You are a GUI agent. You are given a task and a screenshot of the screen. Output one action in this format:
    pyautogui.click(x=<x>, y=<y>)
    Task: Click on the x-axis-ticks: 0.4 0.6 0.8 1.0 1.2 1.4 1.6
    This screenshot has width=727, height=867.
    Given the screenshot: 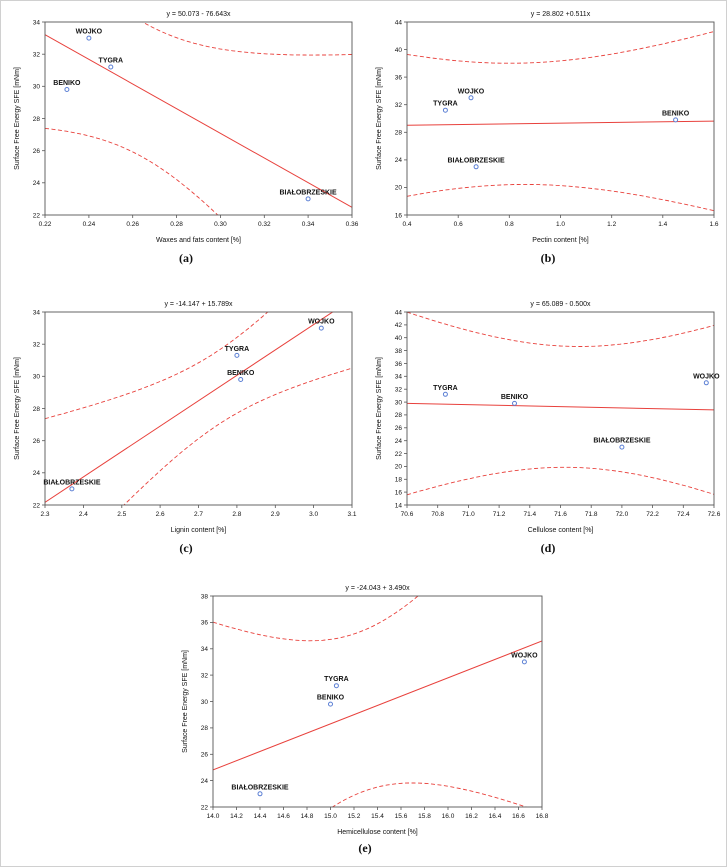 What is the action you would take?
    pyautogui.click(x=560, y=221)
    